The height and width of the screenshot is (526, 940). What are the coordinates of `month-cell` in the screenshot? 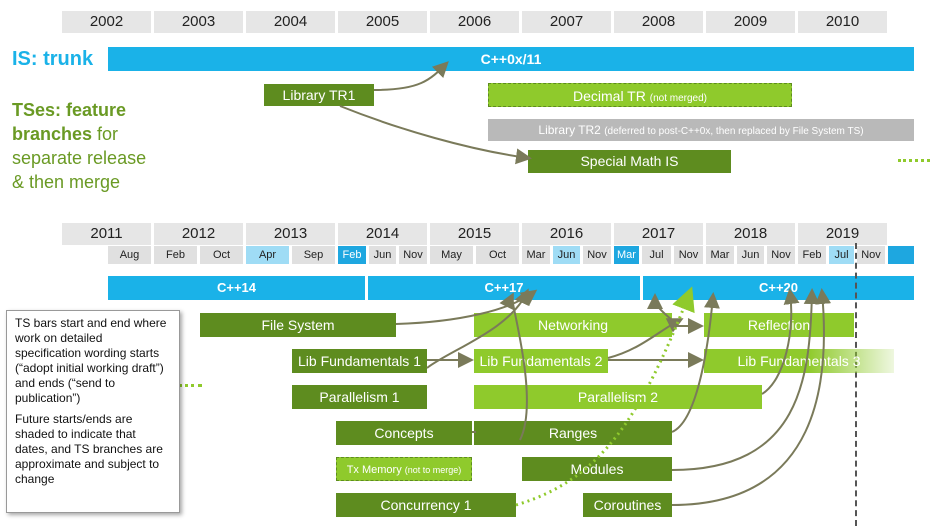 It's located at (901, 255).